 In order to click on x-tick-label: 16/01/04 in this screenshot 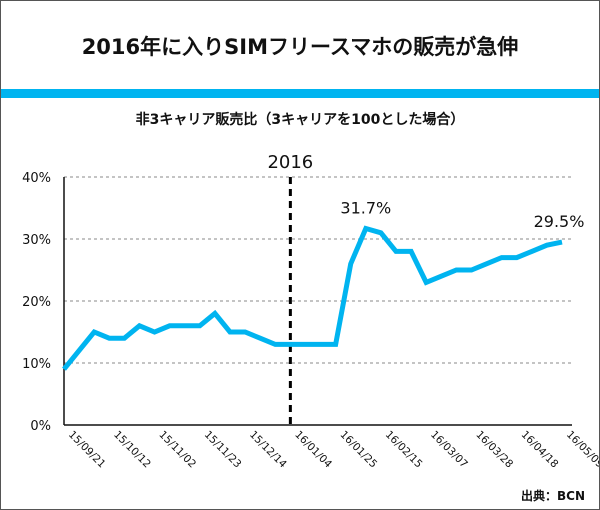, I will do `click(313, 450)`.